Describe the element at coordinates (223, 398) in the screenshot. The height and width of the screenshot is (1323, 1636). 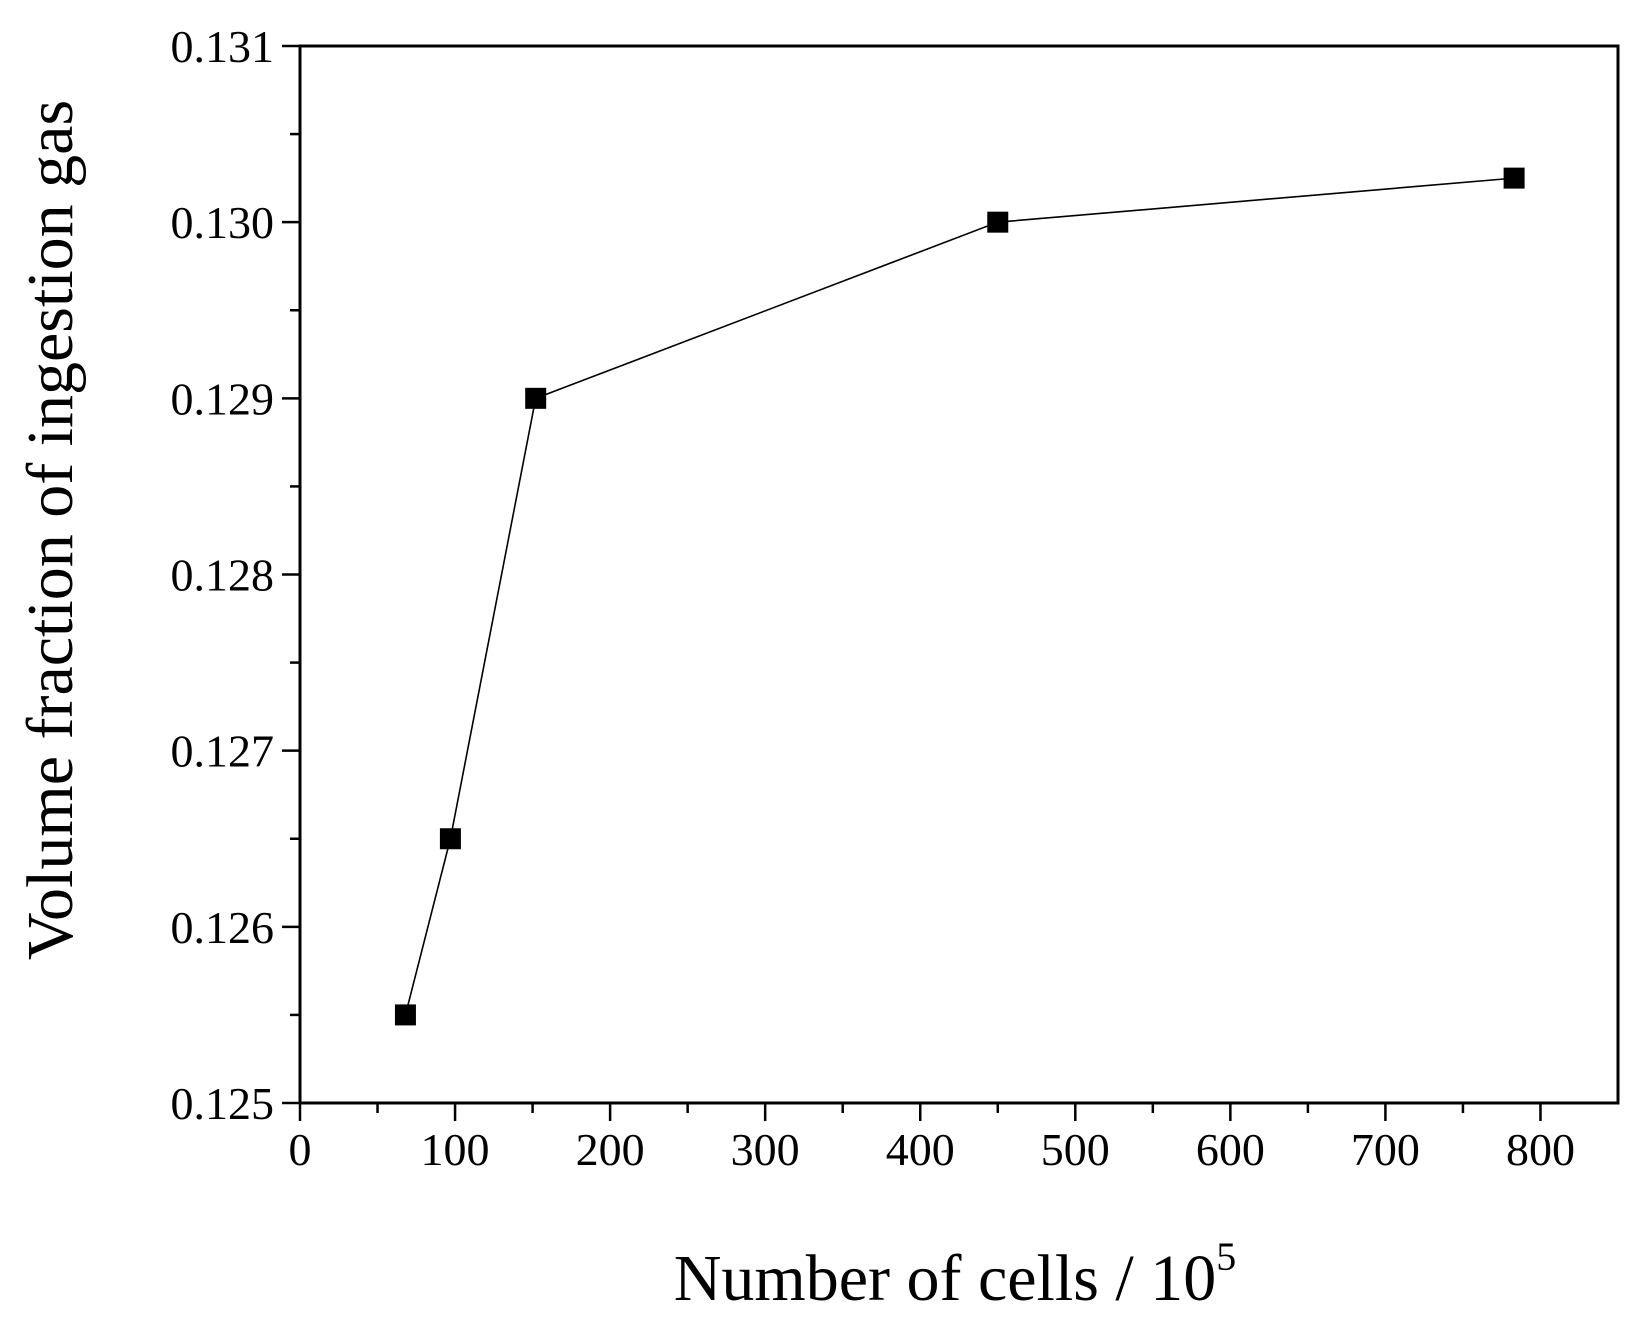
I see `y-tick-label: 0.129` at that location.